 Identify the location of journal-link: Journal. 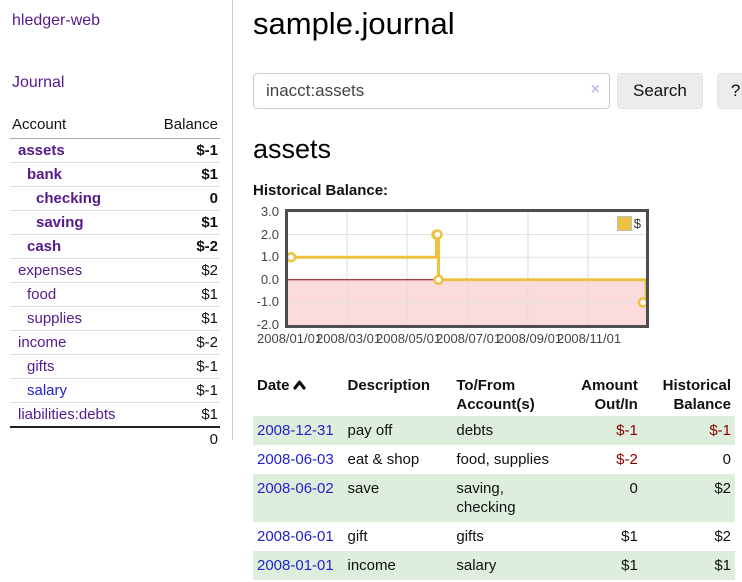
(38, 82).